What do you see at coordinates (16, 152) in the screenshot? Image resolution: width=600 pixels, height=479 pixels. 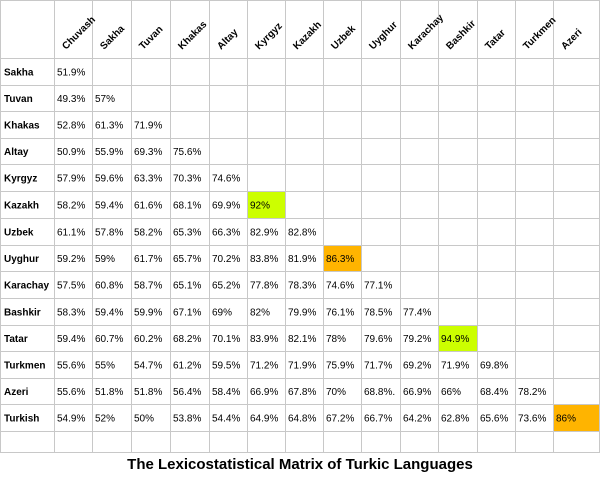 I see `row-header: Altay` at bounding box center [16, 152].